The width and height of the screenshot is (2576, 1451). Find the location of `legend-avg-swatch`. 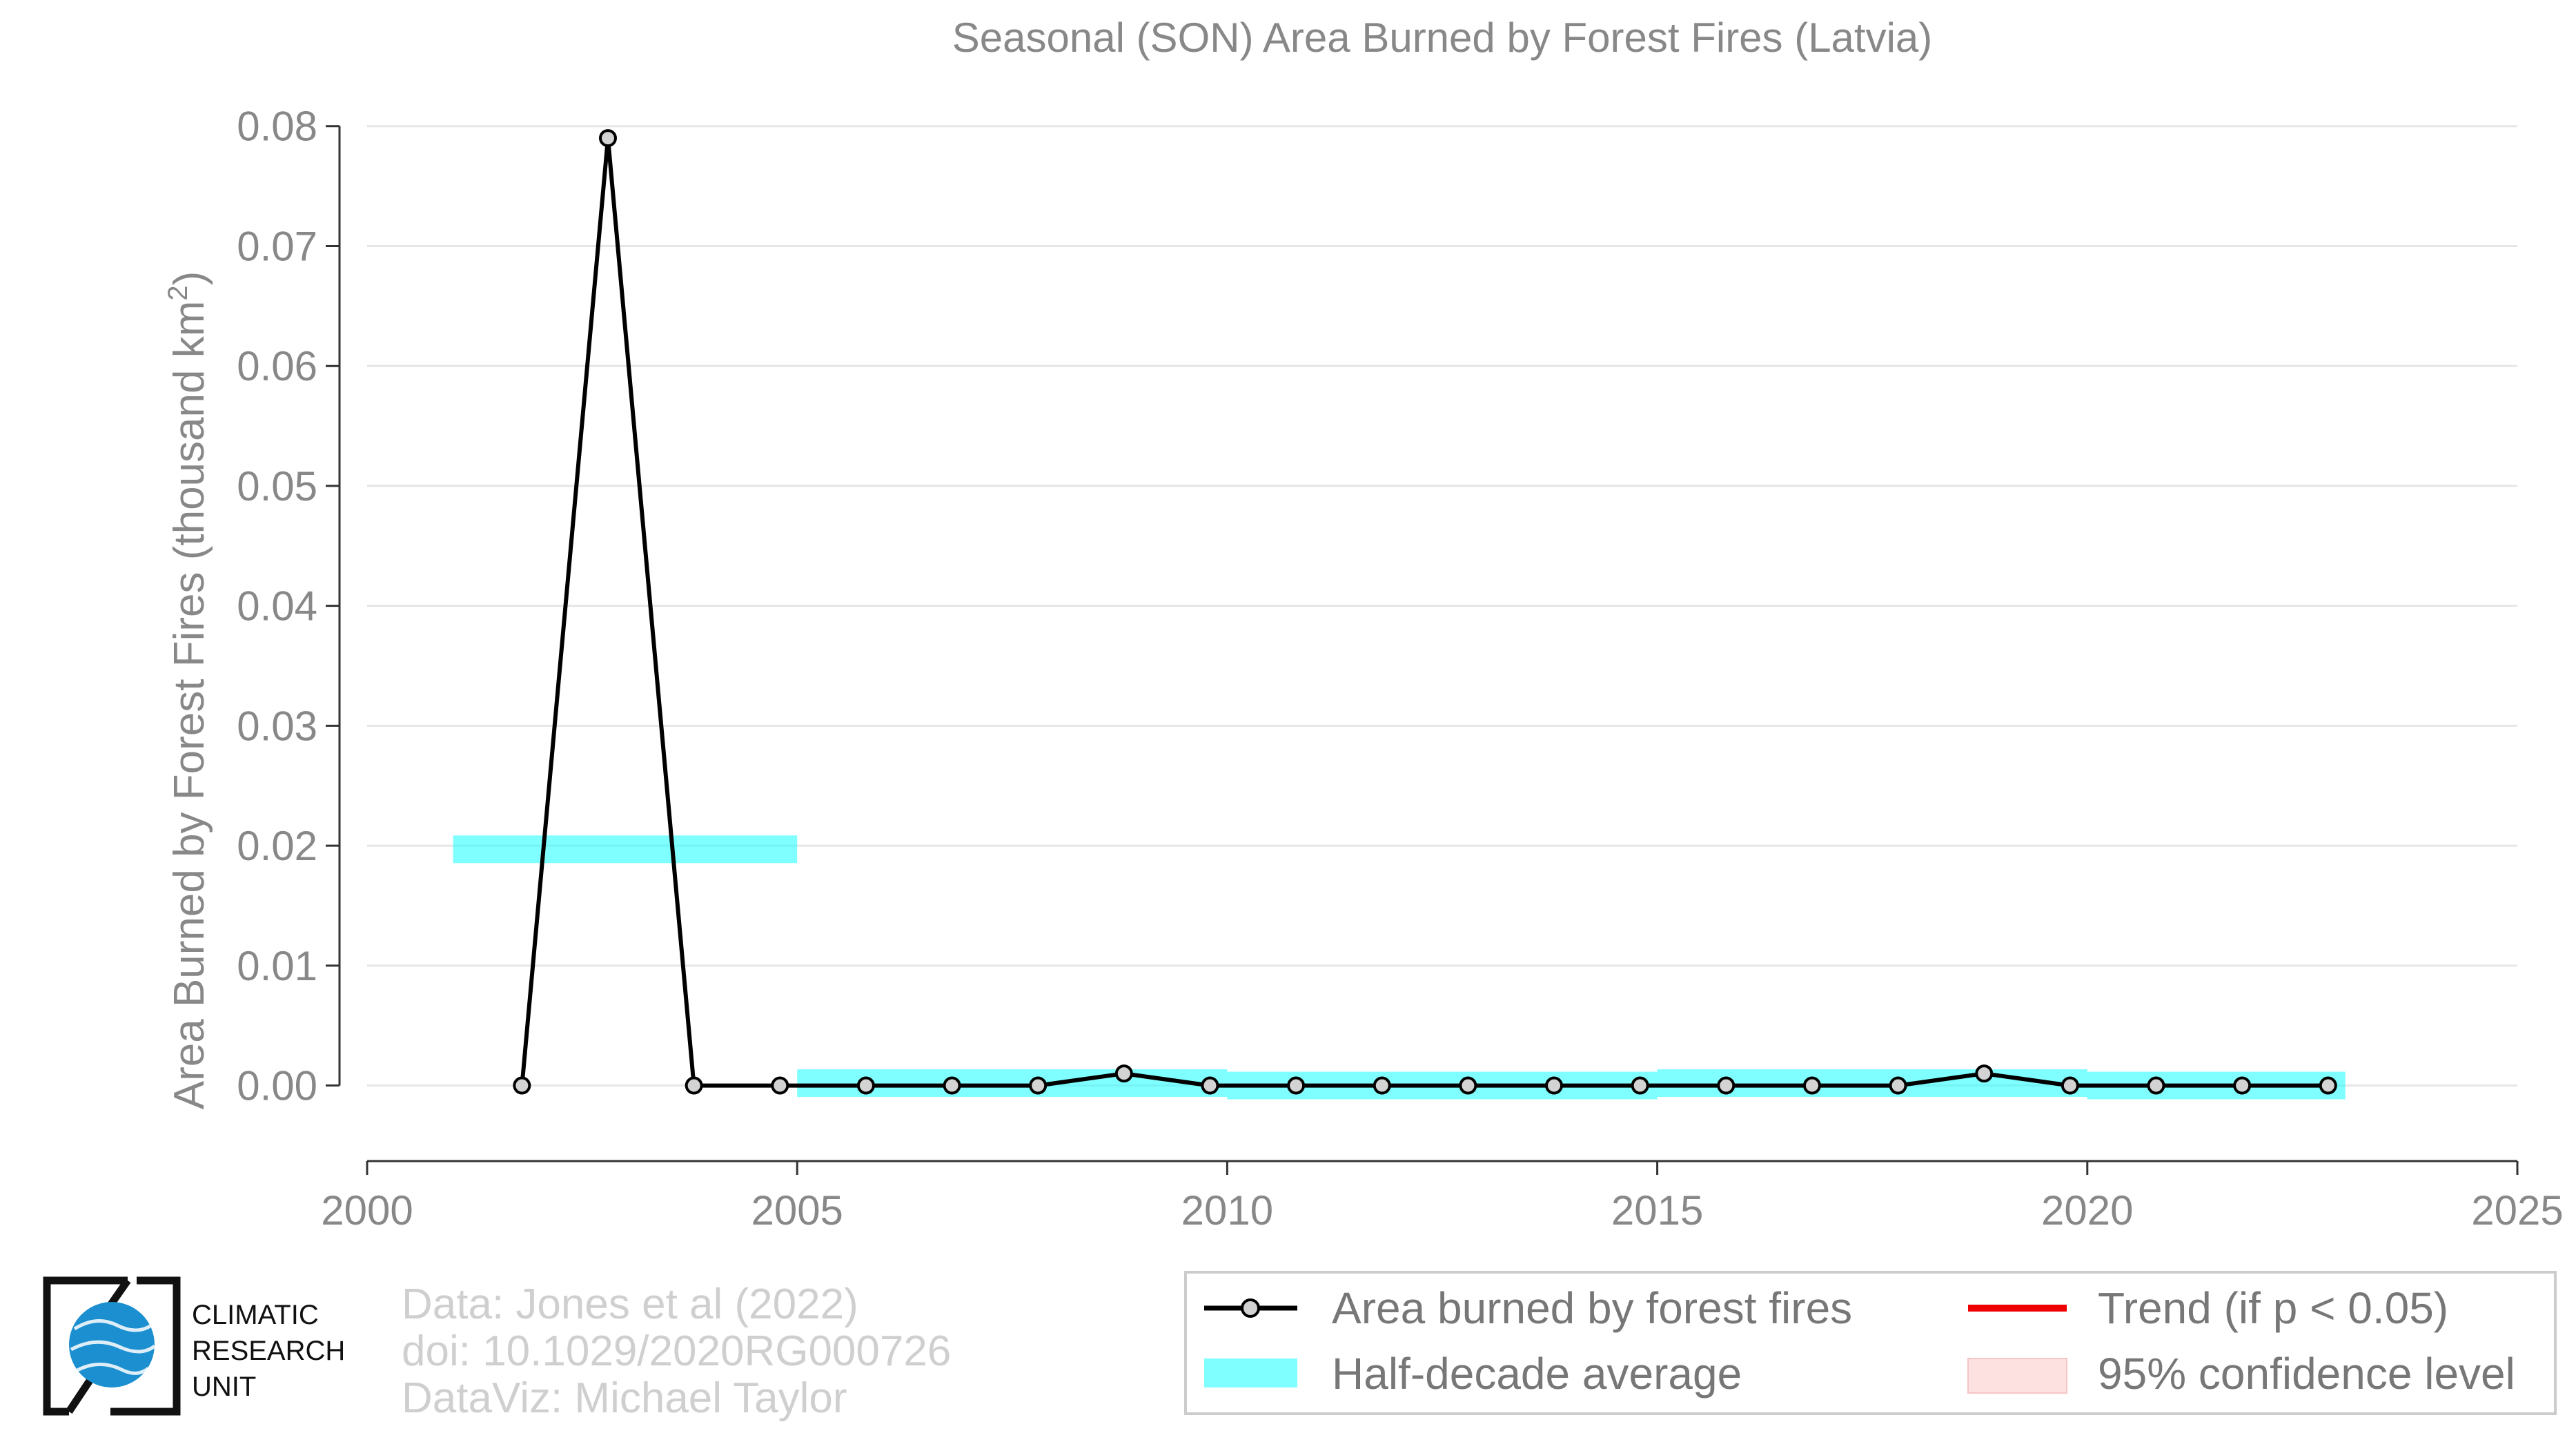

legend-avg-swatch is located at coordinates (1250, 1373).